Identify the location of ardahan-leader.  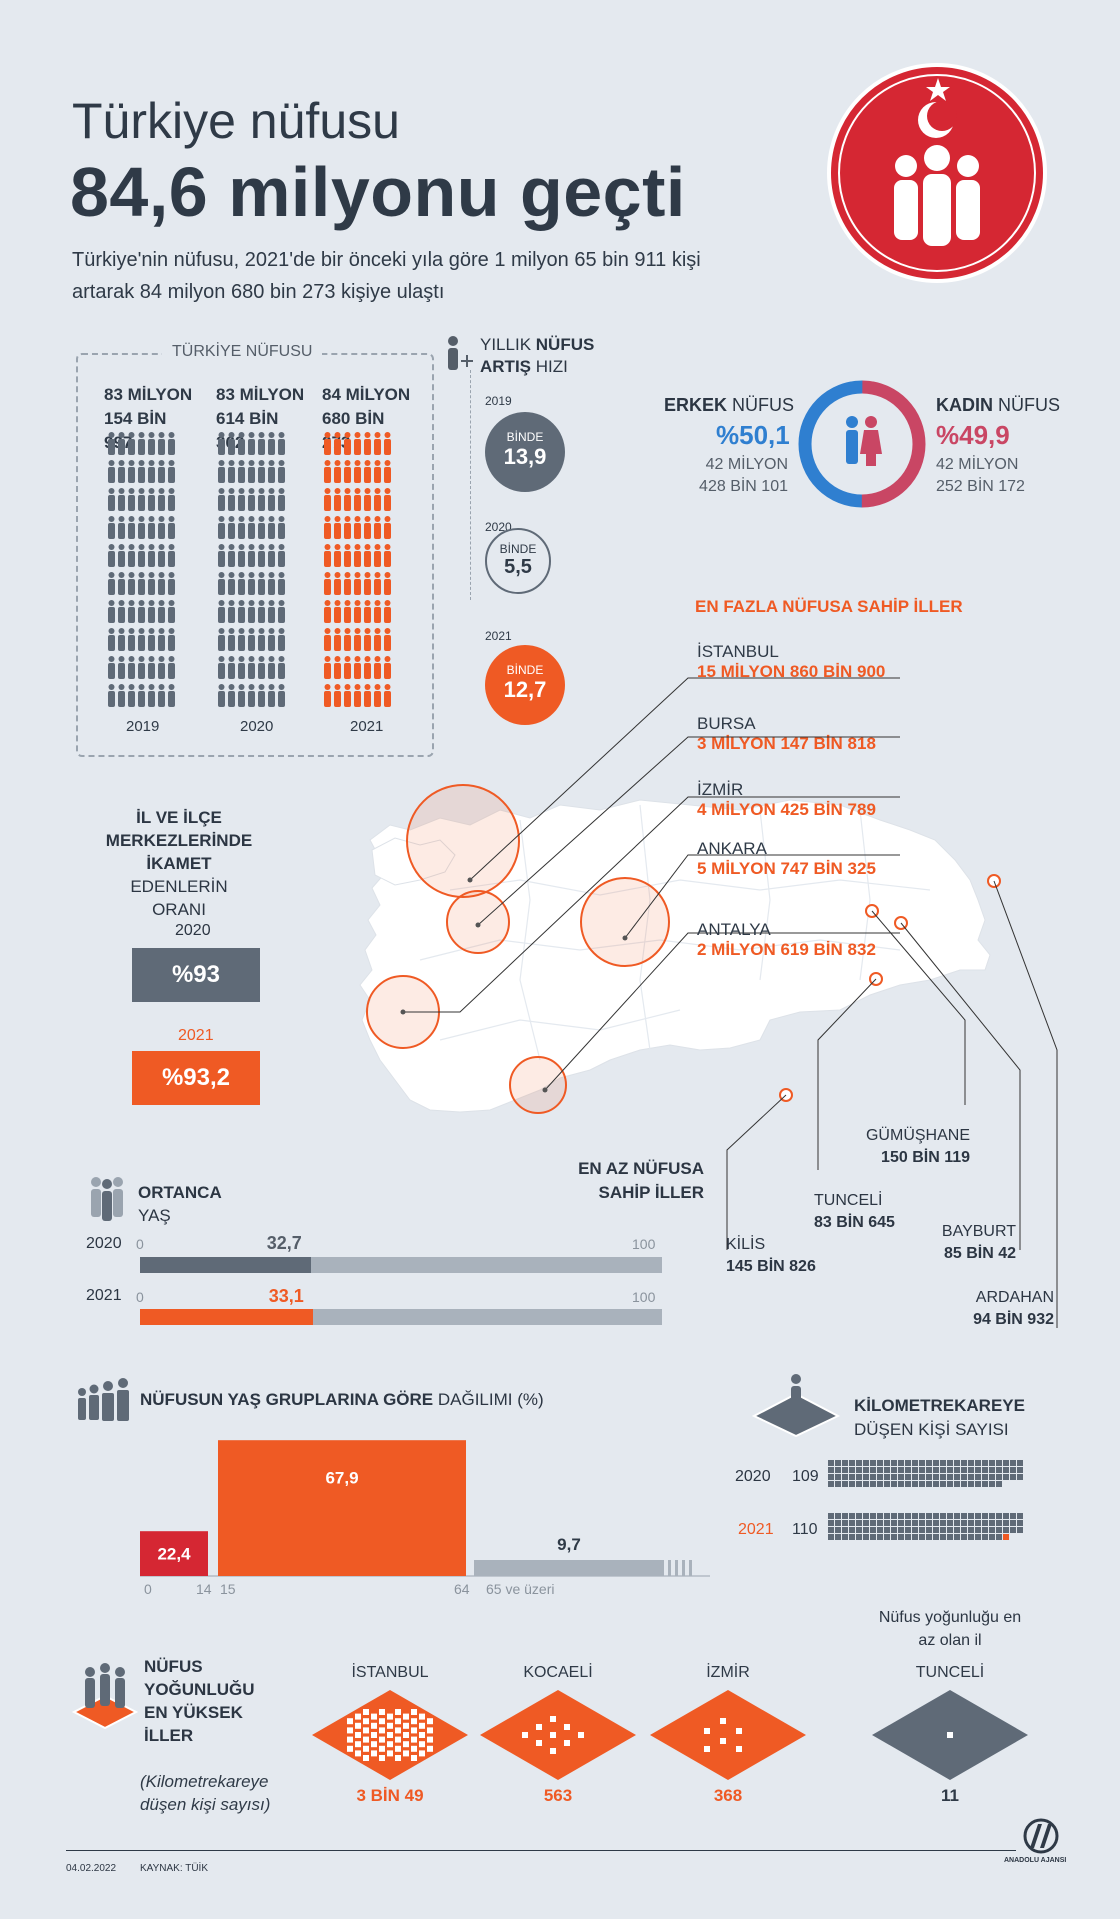
(1025, 1104).